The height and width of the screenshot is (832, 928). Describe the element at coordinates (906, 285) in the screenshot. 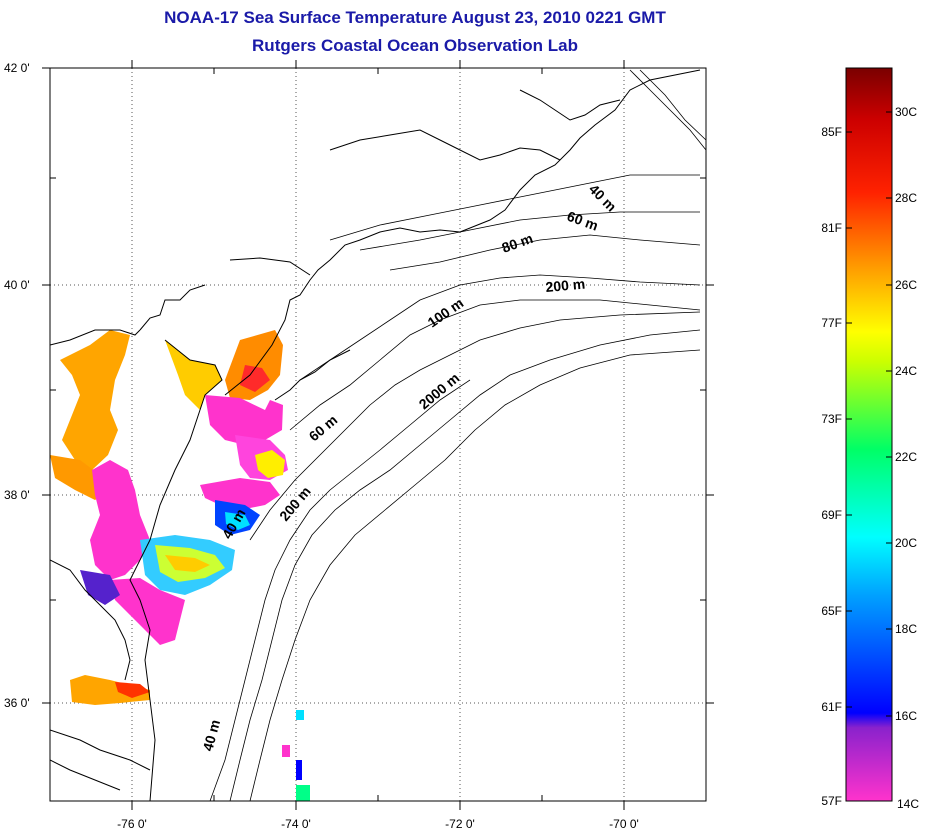

I see `colorbar-c-label: 26C` at that location.